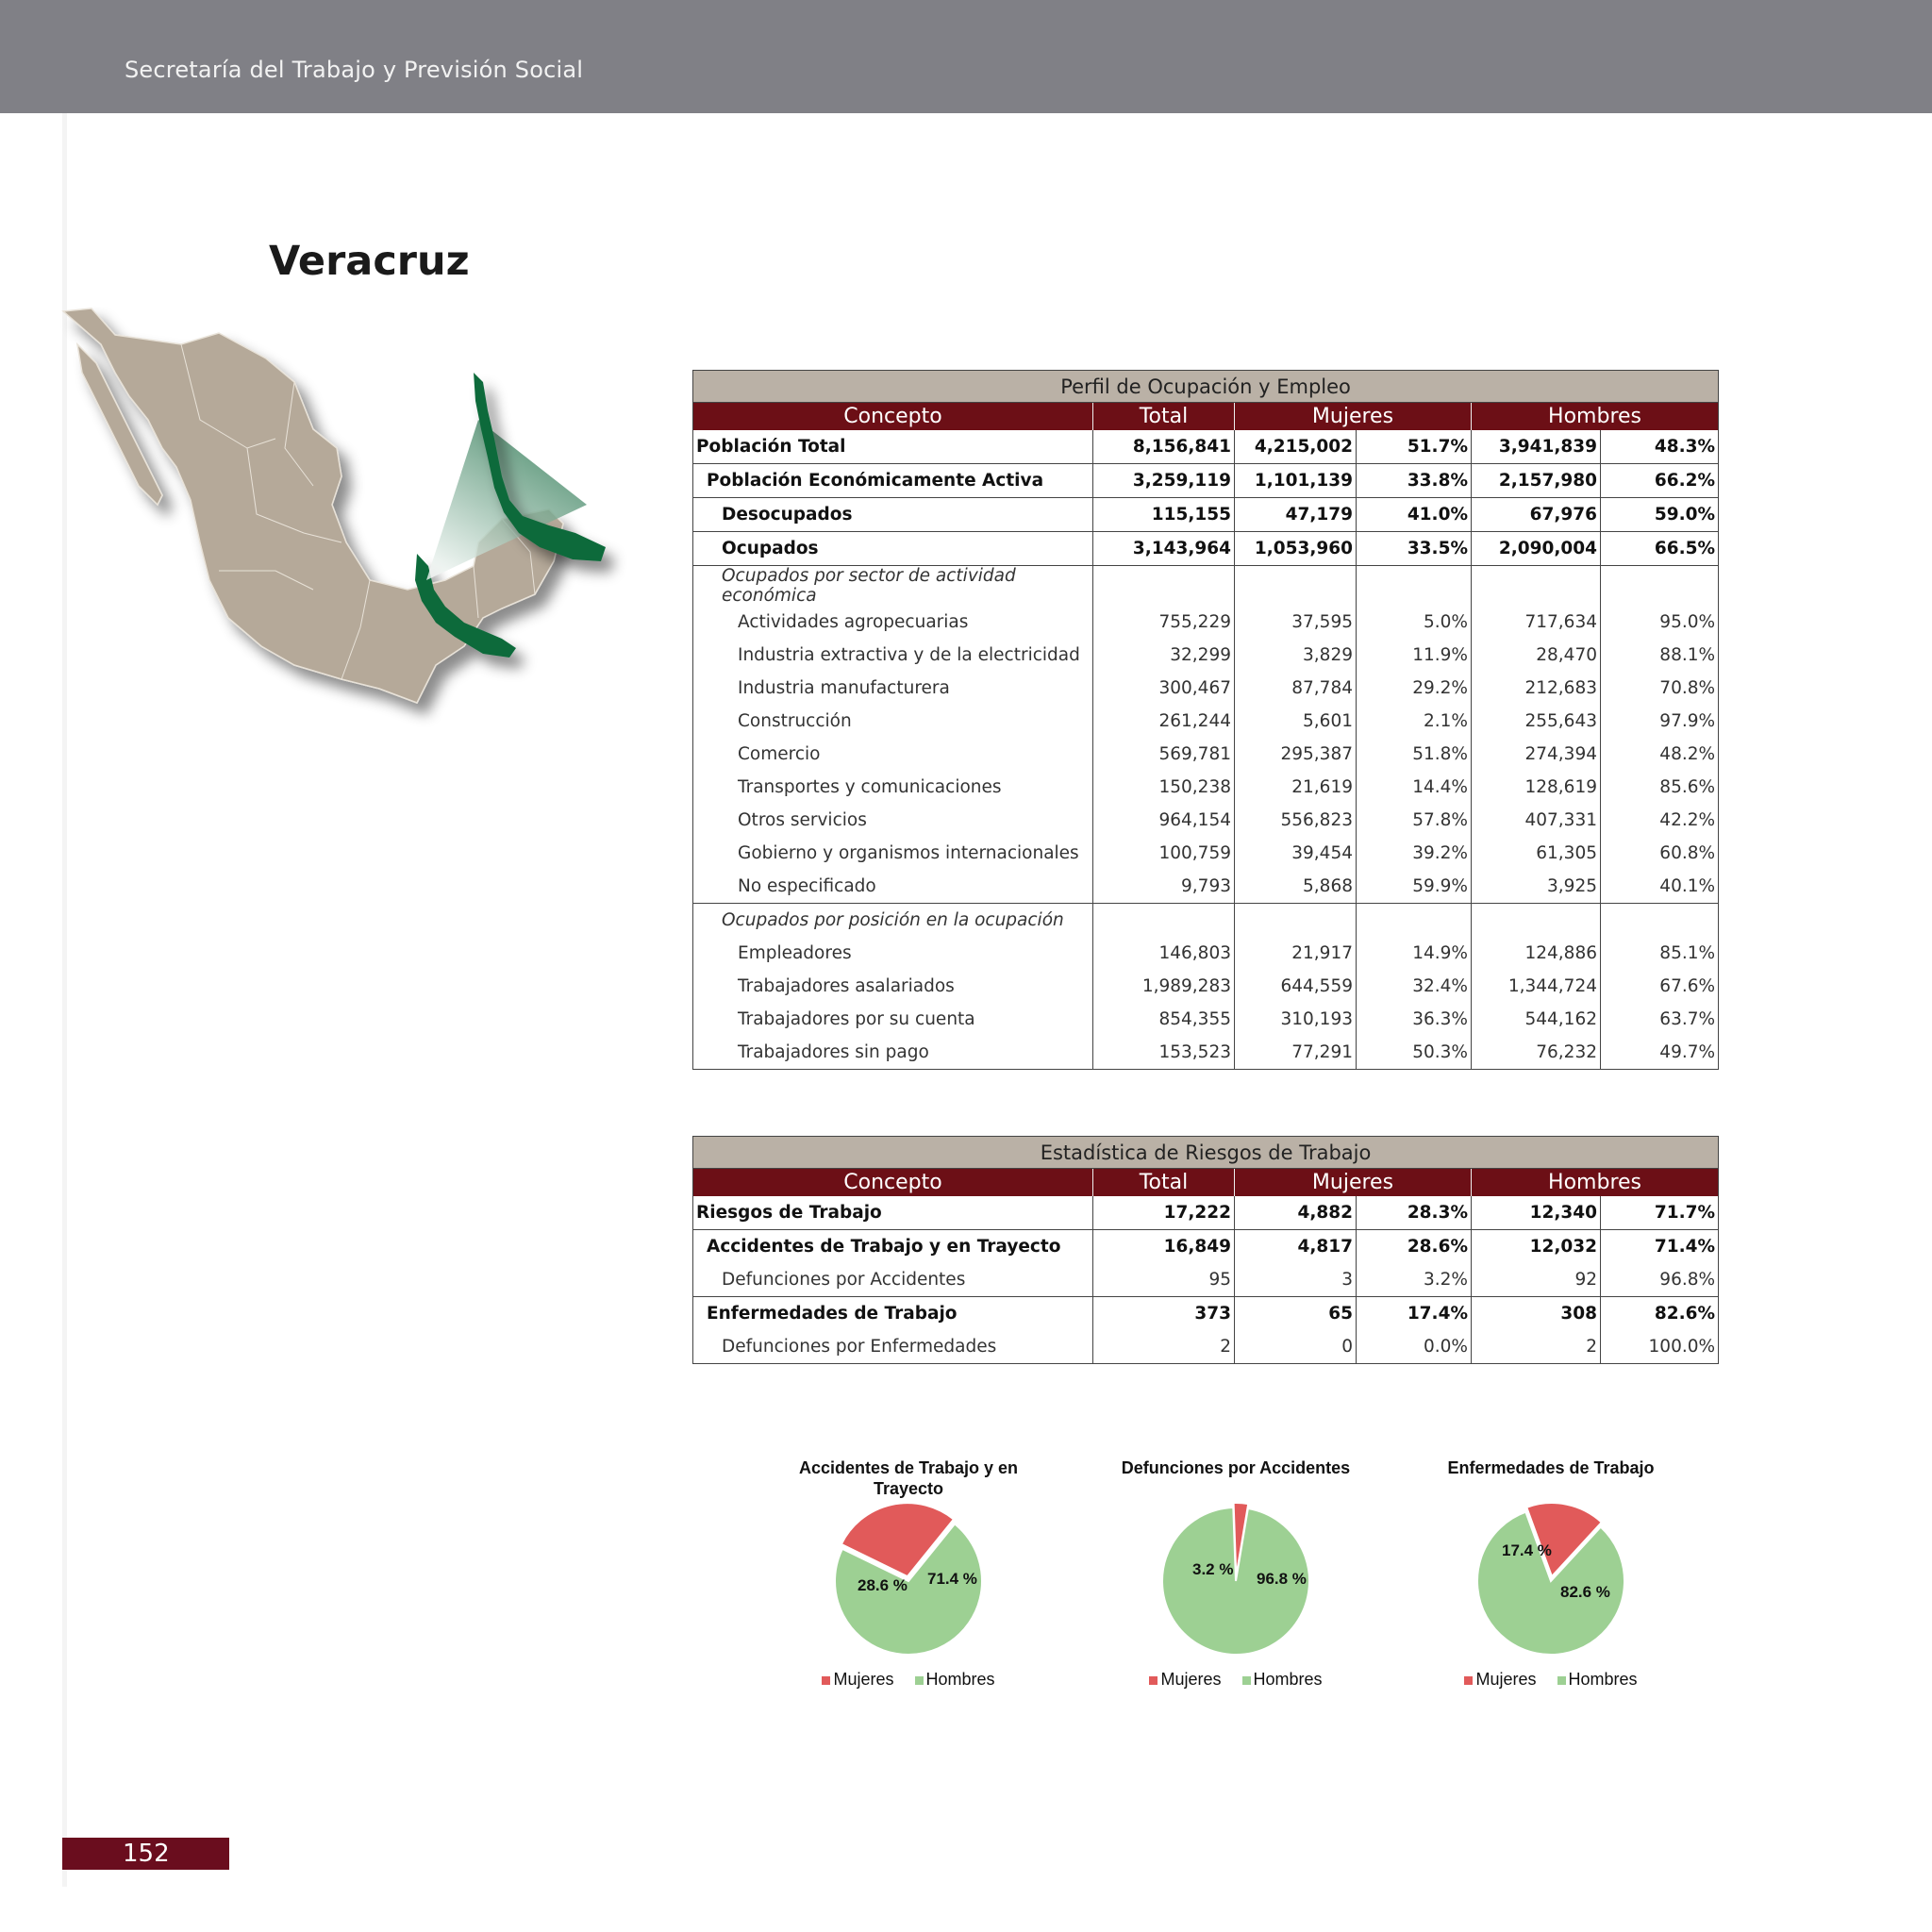  What do you see at coordinates (1163, 754) in the screenshot?
I see `cell-total: 569,781` at bounding box center [1163, 754].